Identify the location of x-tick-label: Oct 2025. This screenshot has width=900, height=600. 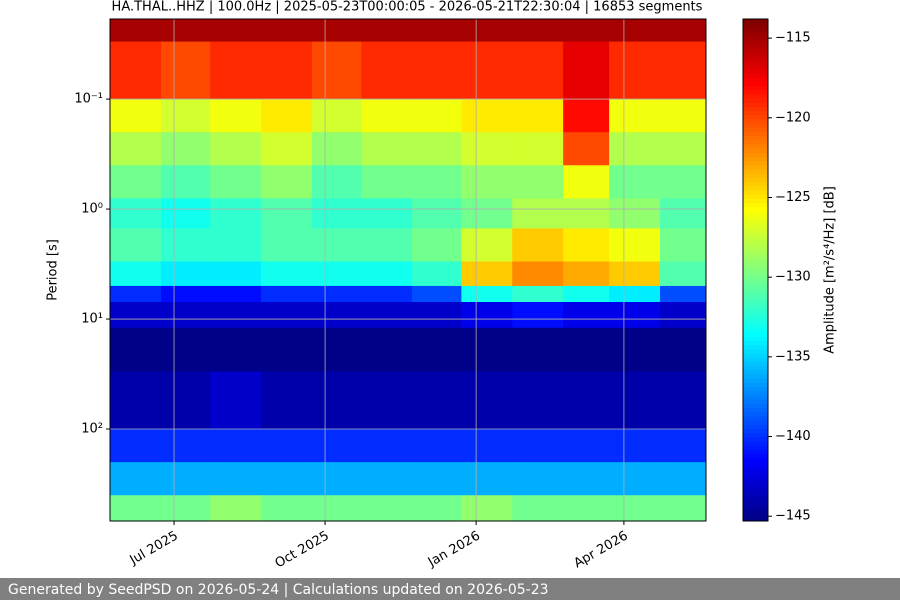
(302, 550).